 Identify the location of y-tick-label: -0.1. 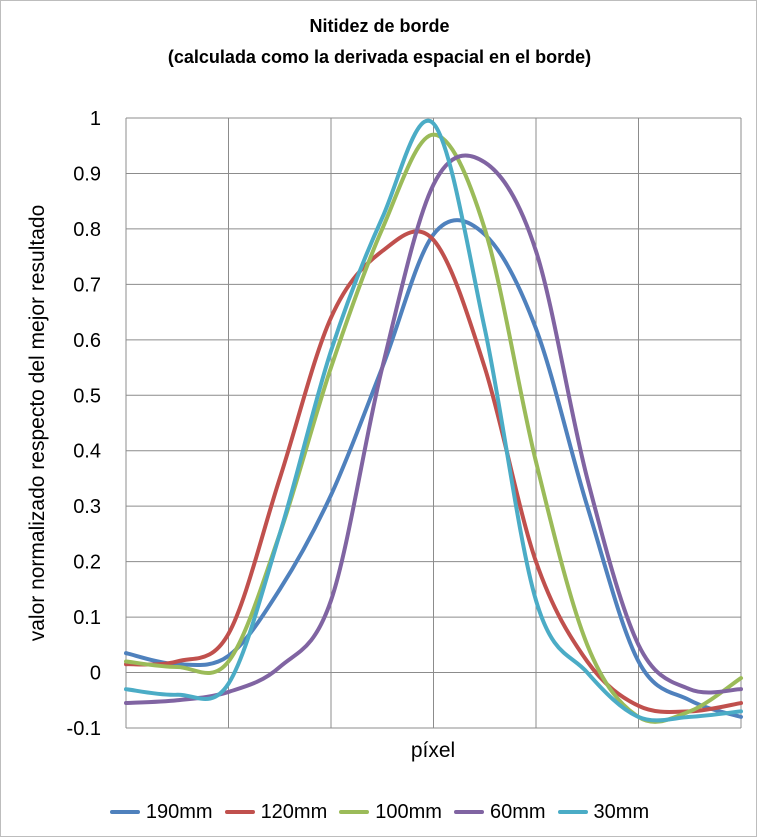
(84, 729).